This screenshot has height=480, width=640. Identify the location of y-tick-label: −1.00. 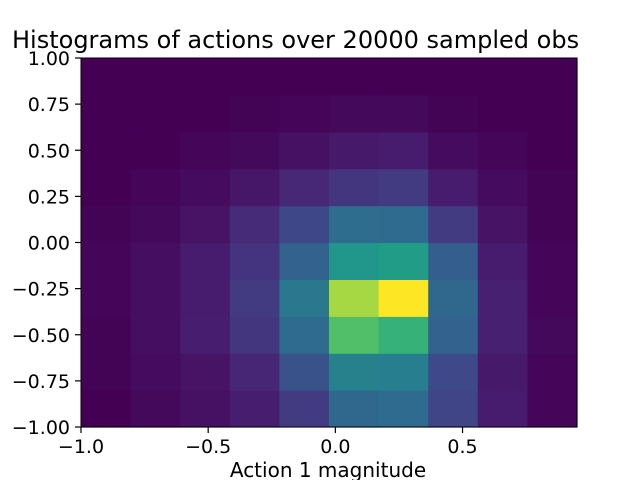
(41, 428).